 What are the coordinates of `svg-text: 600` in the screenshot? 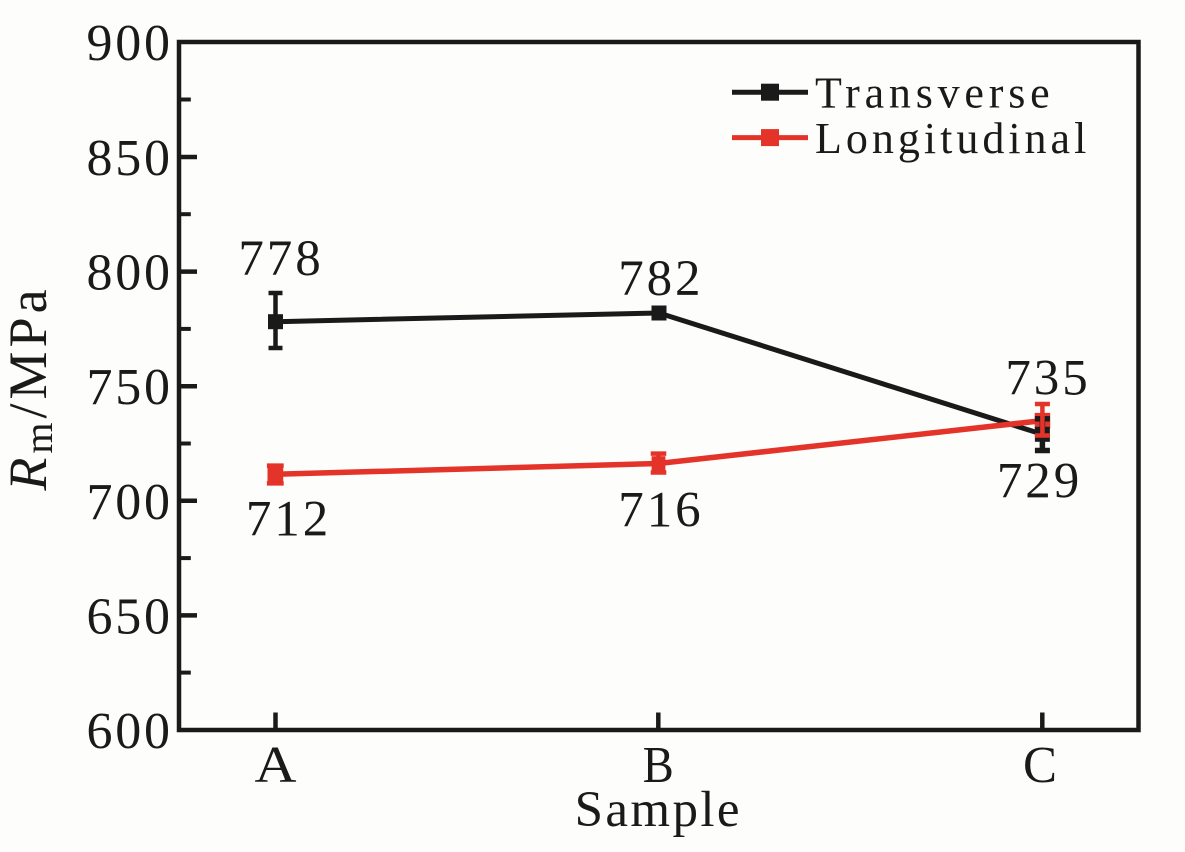 It's located at (129, 731).